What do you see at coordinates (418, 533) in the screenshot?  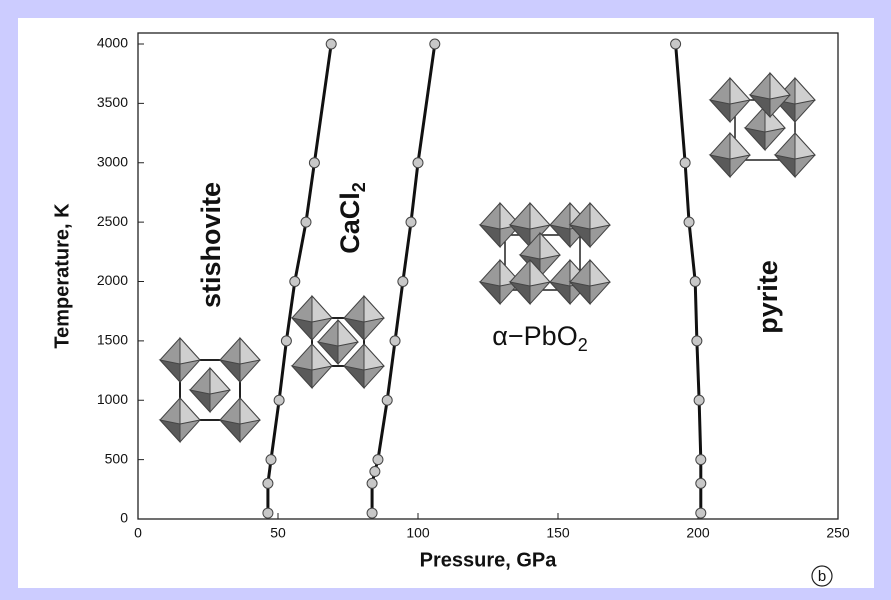 I see `x-tick-label: 100` at bounding box center [418, 533].